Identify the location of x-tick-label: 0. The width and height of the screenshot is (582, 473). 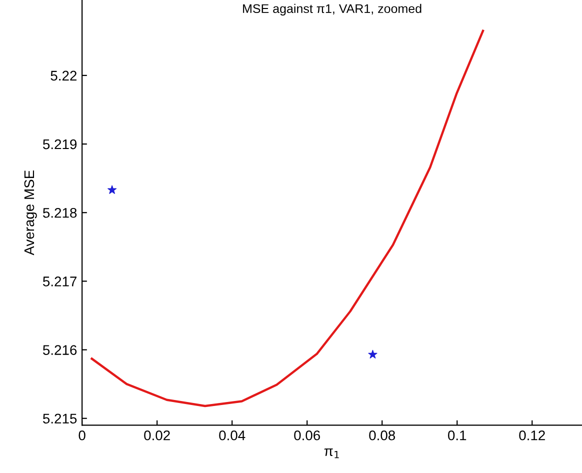
(82, 435).